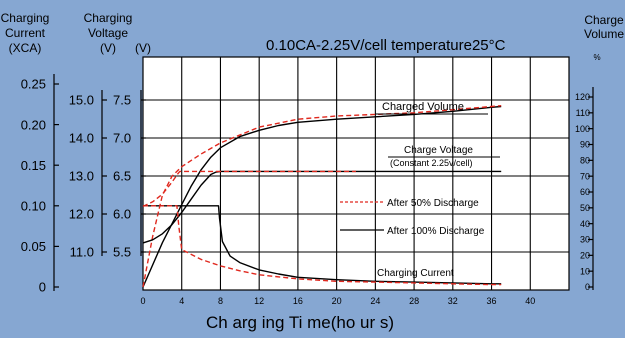 The height and width of the screenshot is (338, 625). Describe the element at coordinates (25, 48) in the screenshot. I see `current-axis-header: (XCA)` at that location.